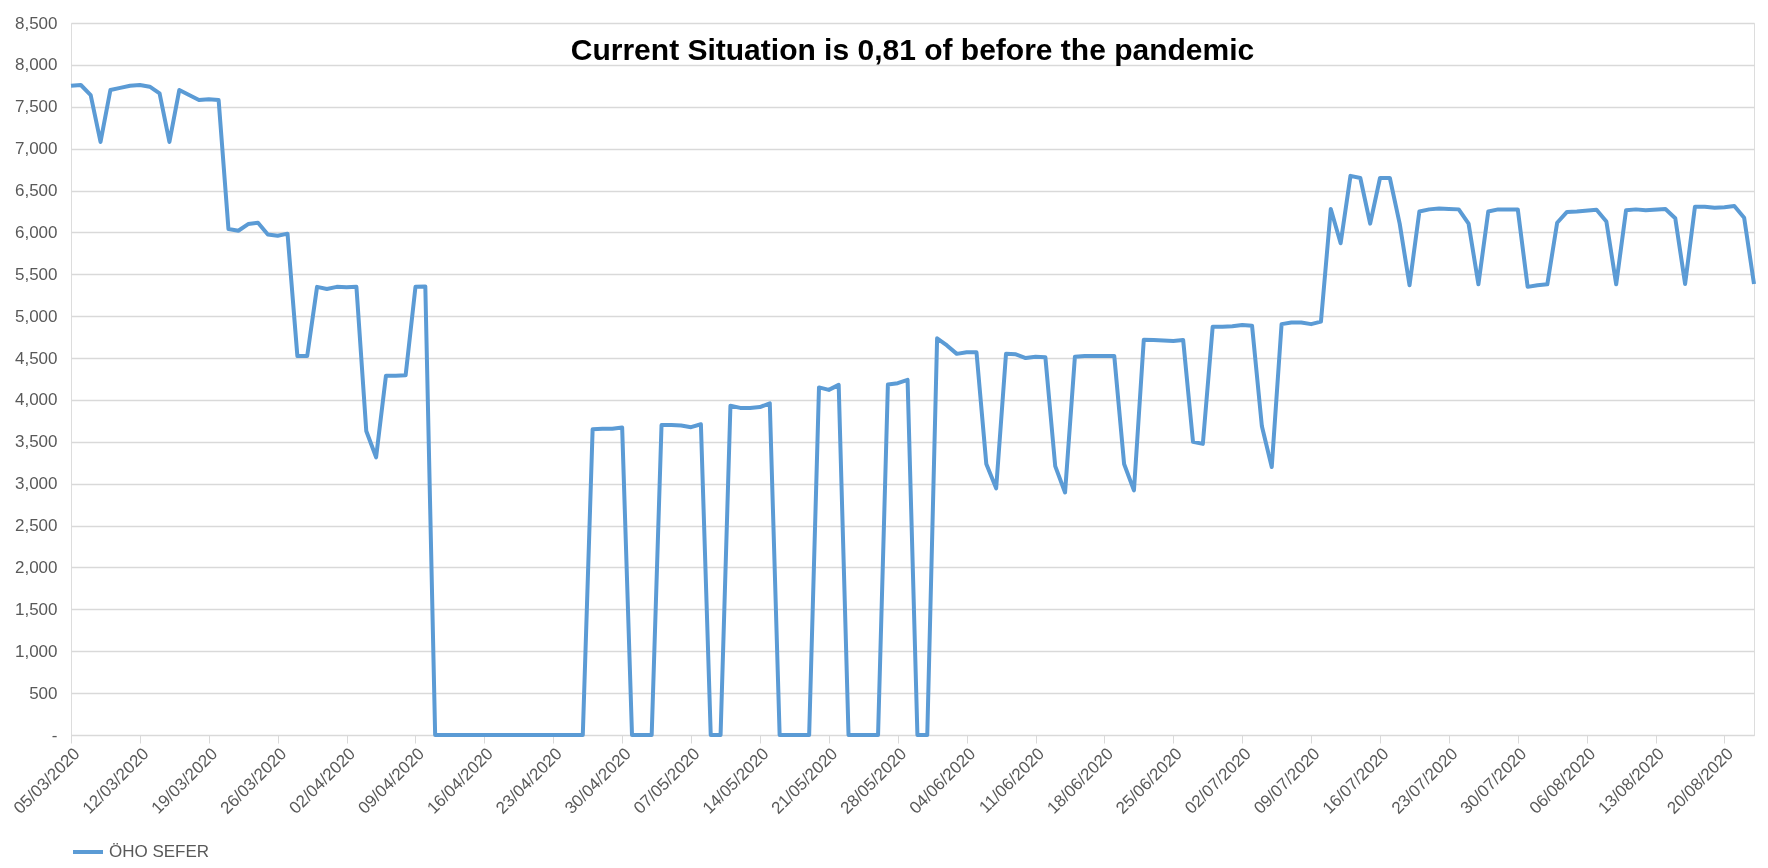  I want to click on y-tick-label: 3,500, so click(36, 442).